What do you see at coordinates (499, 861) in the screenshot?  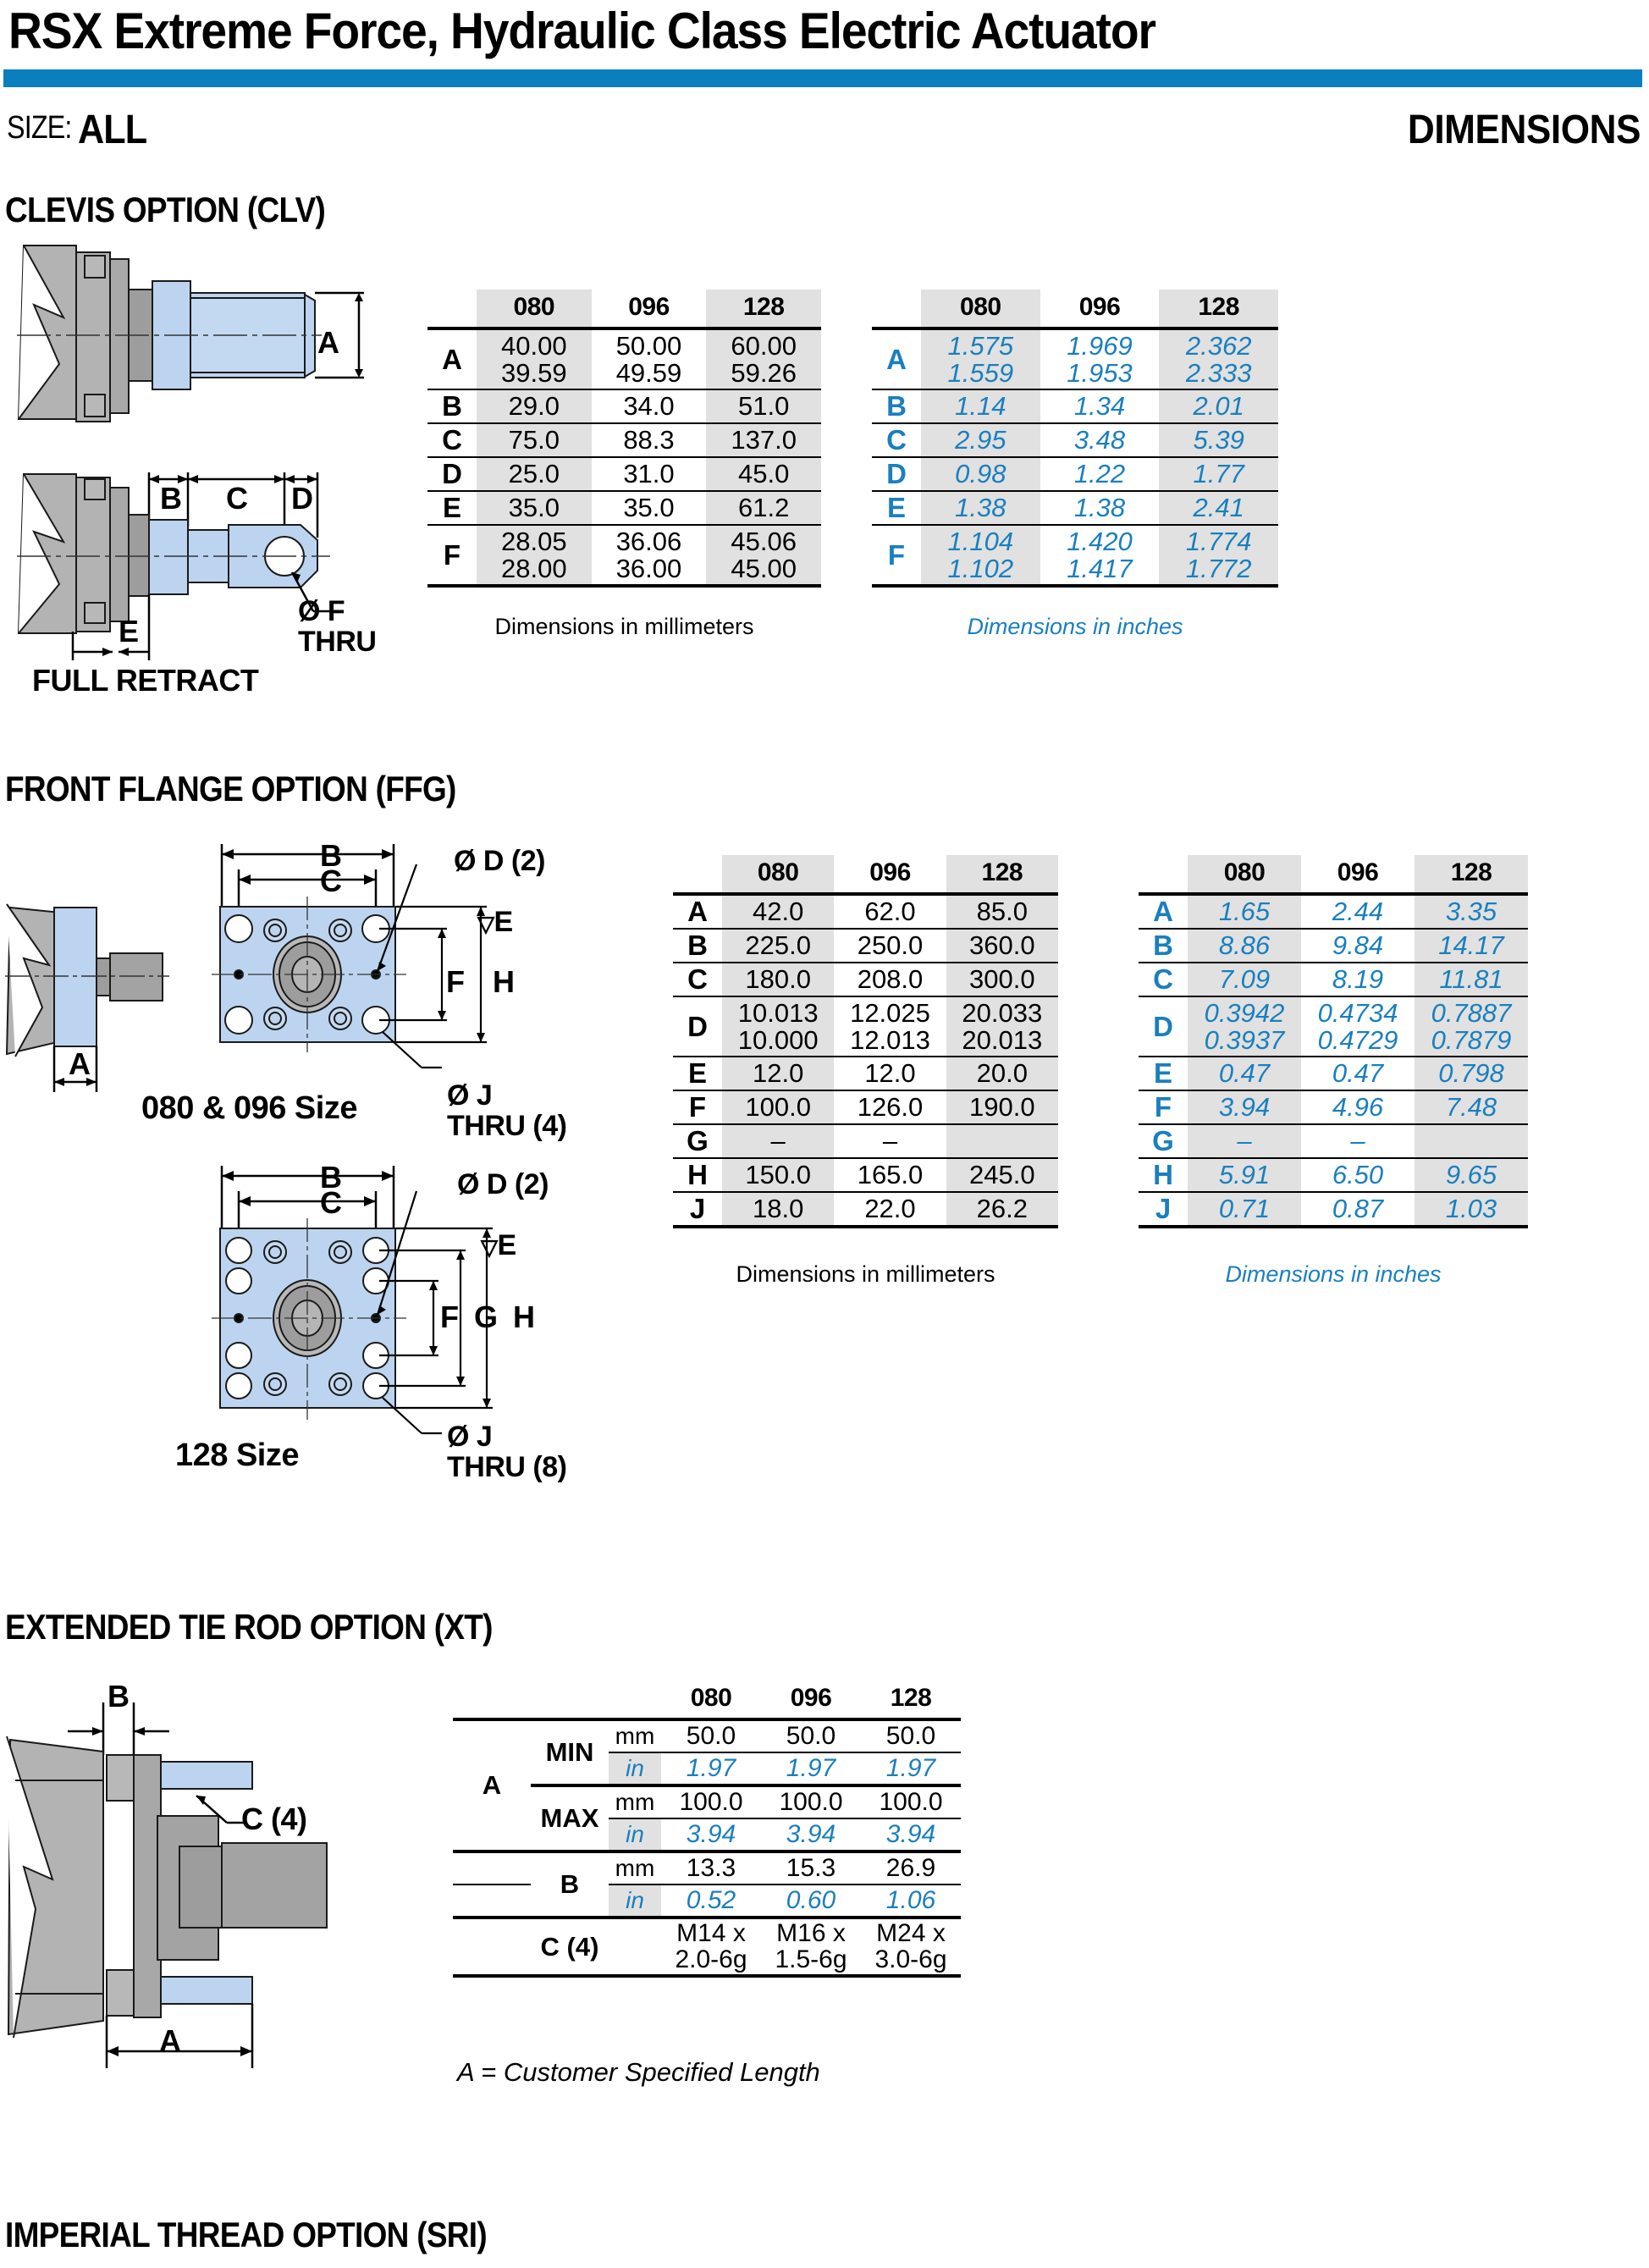 I see `ffg-label-d-2: Ø D (2)` at bounding box center [499, 861].